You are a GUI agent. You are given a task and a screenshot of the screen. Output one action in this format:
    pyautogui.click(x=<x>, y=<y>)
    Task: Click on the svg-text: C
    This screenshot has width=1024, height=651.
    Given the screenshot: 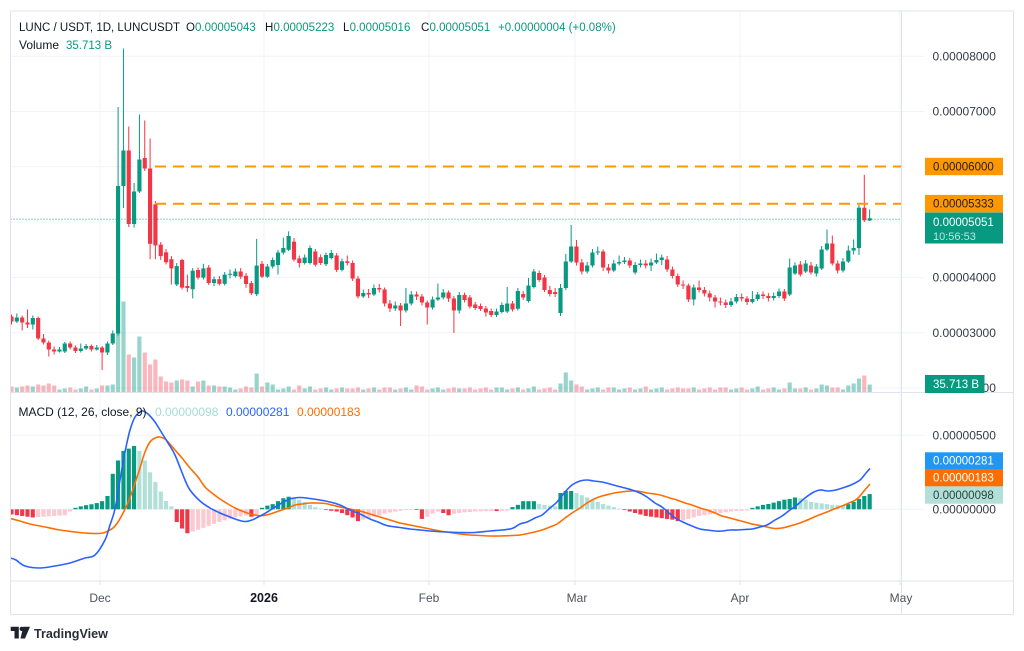 What is the action you would take?
    pyautogui.click(x=425, y=28)
    